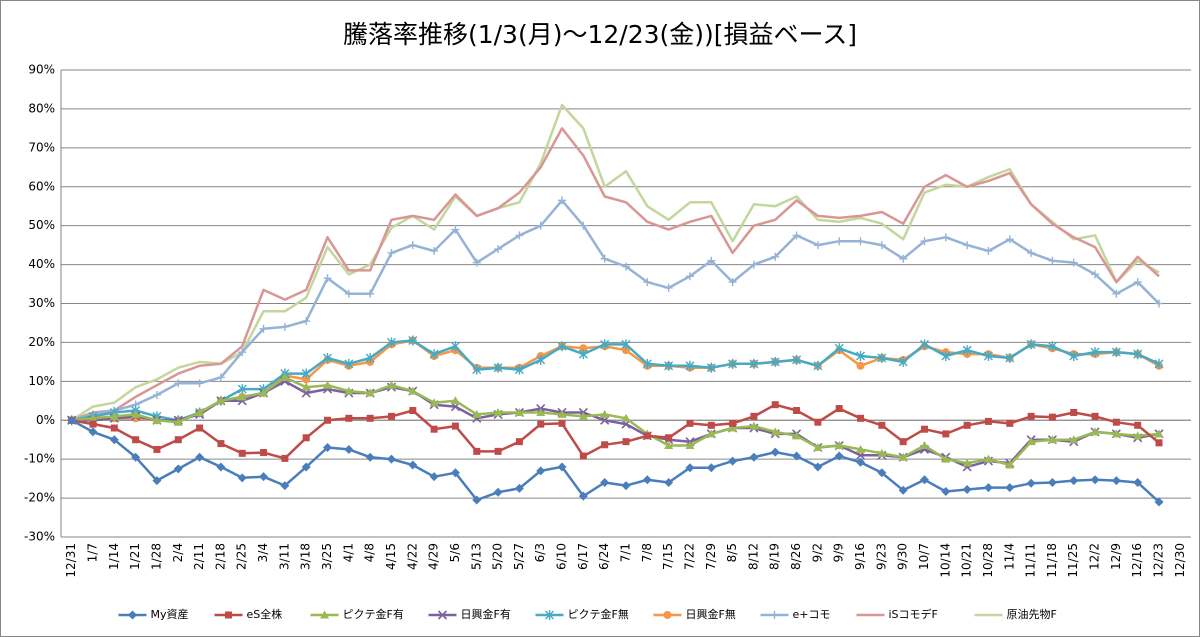 Image resolution: width=1200 pixels, height=637 pixels. Describe the element at coordinates (615, 431) in the screenshot. I see `series-line` at that location.